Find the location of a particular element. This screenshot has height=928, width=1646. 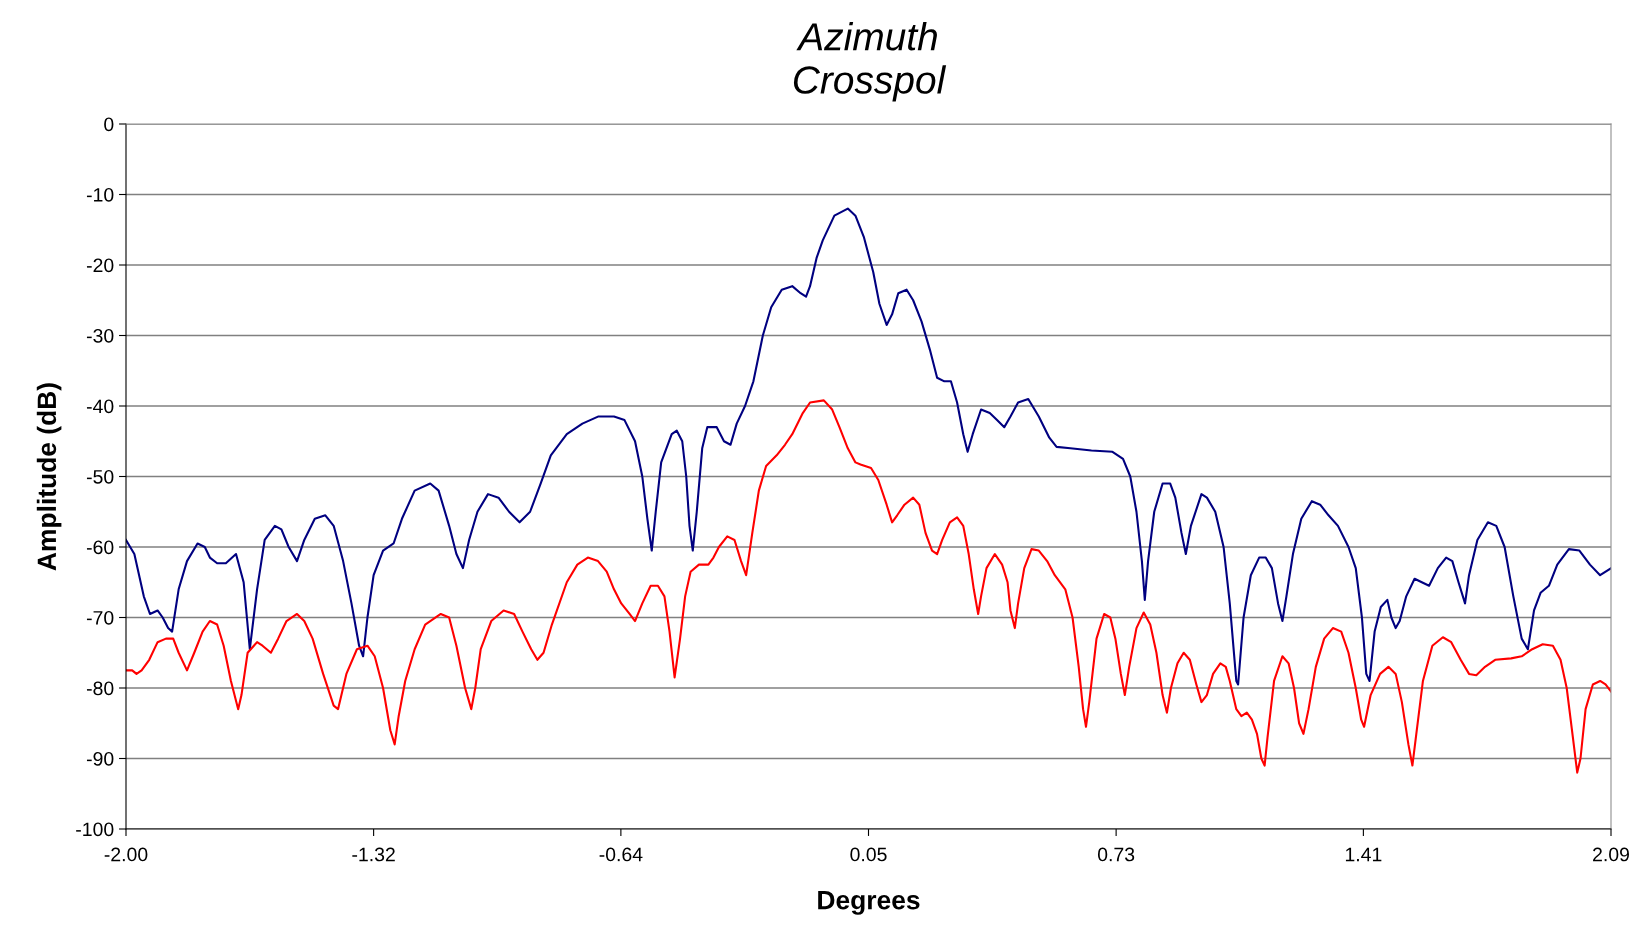

y-tick-label: -20 is located at coordinates (100, 265).